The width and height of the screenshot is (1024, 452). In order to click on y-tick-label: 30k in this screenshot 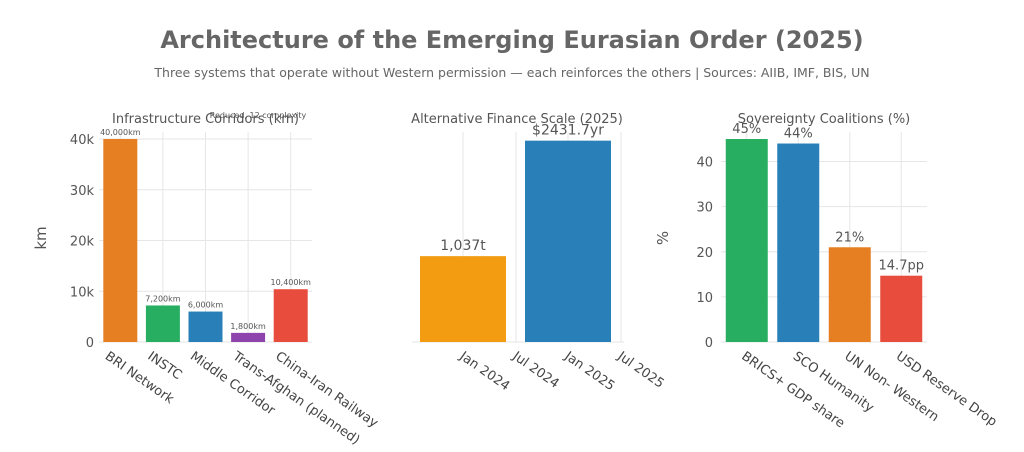, I will do `click(82, 191)`.